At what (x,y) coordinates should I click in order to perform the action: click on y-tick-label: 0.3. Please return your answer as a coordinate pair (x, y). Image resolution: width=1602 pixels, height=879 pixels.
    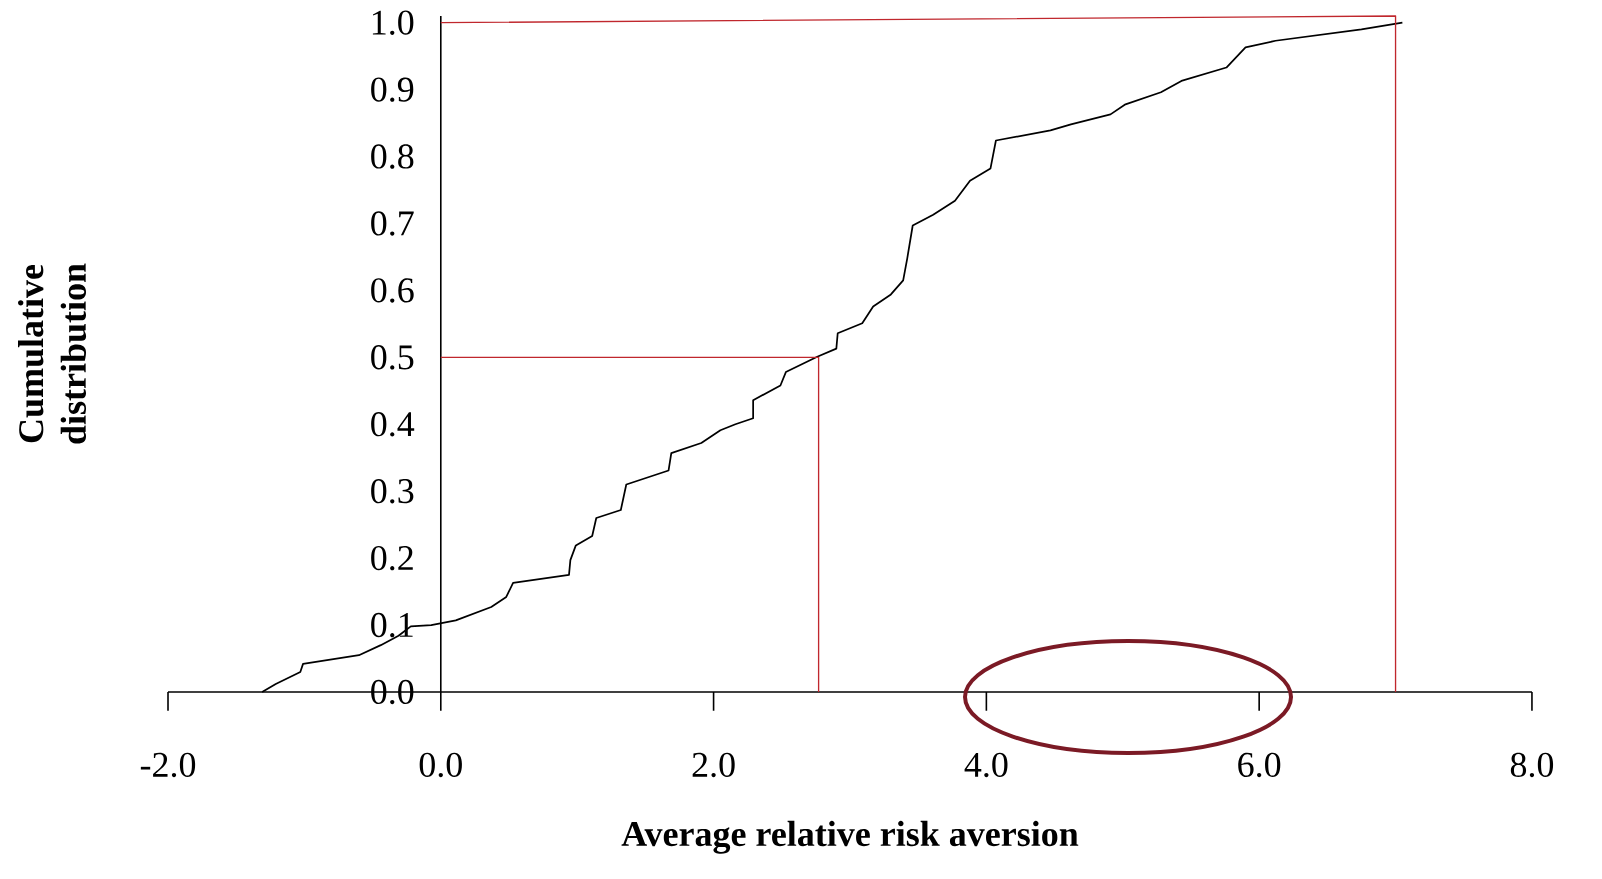
    Looking at the image, I should click on (392, 491).